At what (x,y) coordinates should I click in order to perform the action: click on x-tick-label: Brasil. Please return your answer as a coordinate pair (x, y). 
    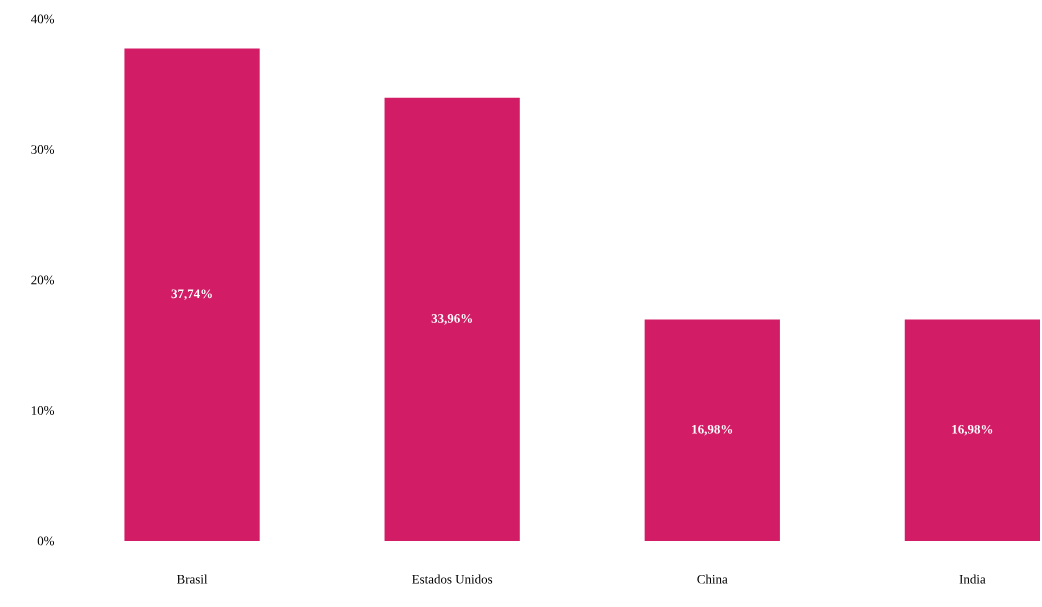
    Looking at the image, I should click on (192, 579).